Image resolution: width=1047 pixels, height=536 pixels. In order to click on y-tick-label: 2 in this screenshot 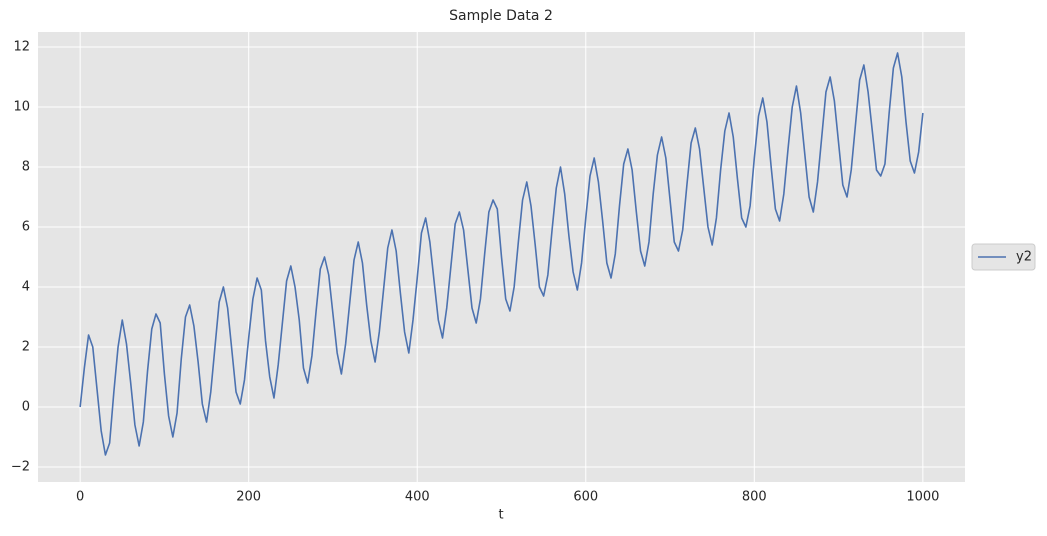, I will do `click(26, 347)`.